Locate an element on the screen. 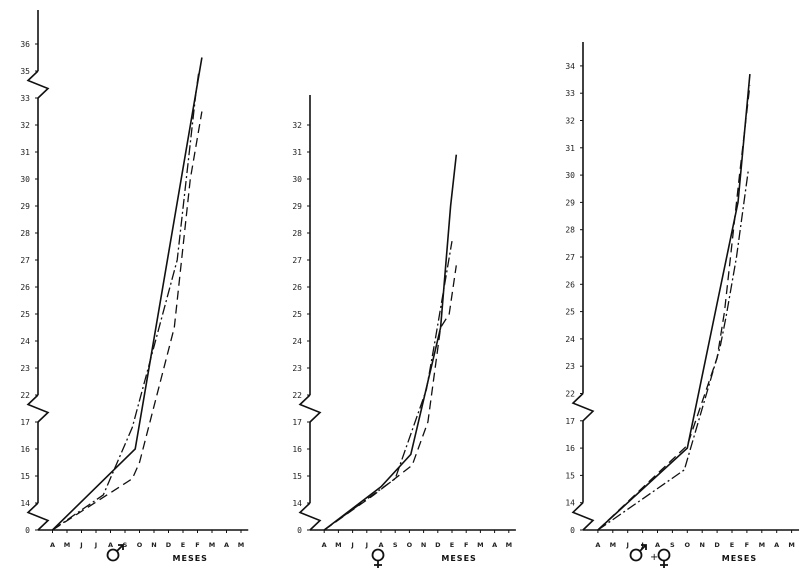 This screenshot has height=575, width=800. plus-sign: + is located at coordinates (654, 557).